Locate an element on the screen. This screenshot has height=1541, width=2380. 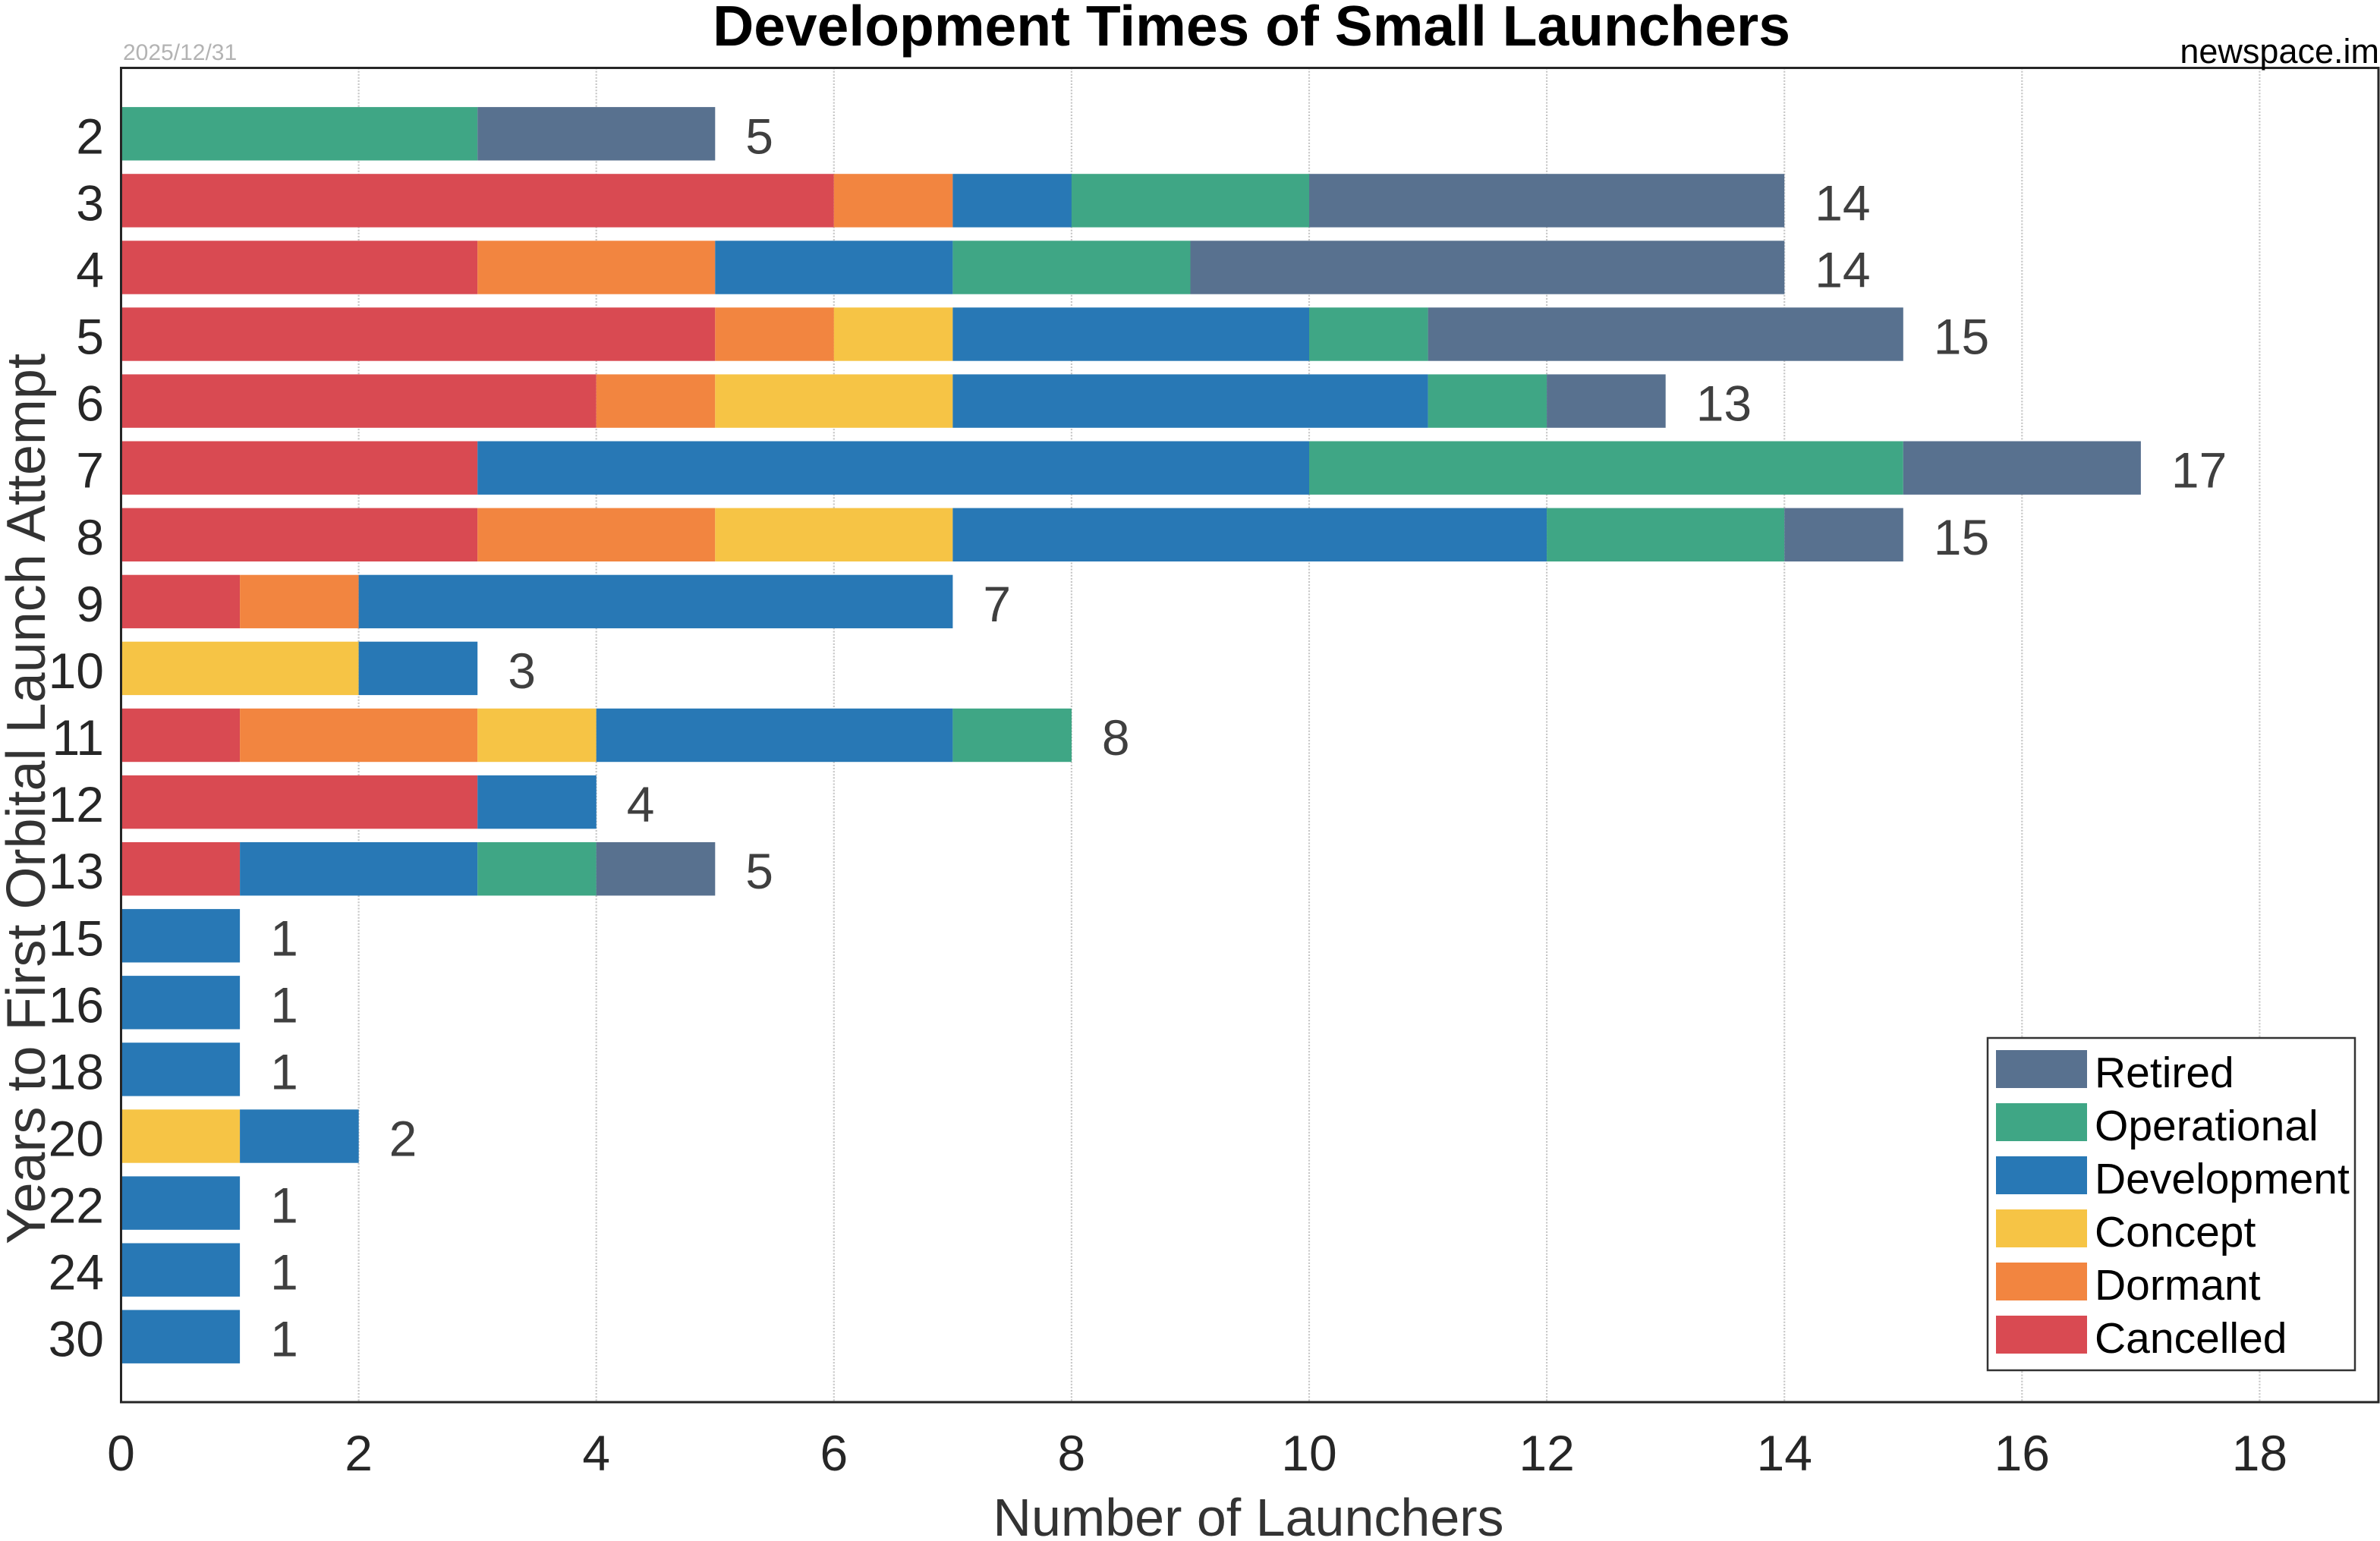
svg-text: 17 is located at coordinates (2199, 470).